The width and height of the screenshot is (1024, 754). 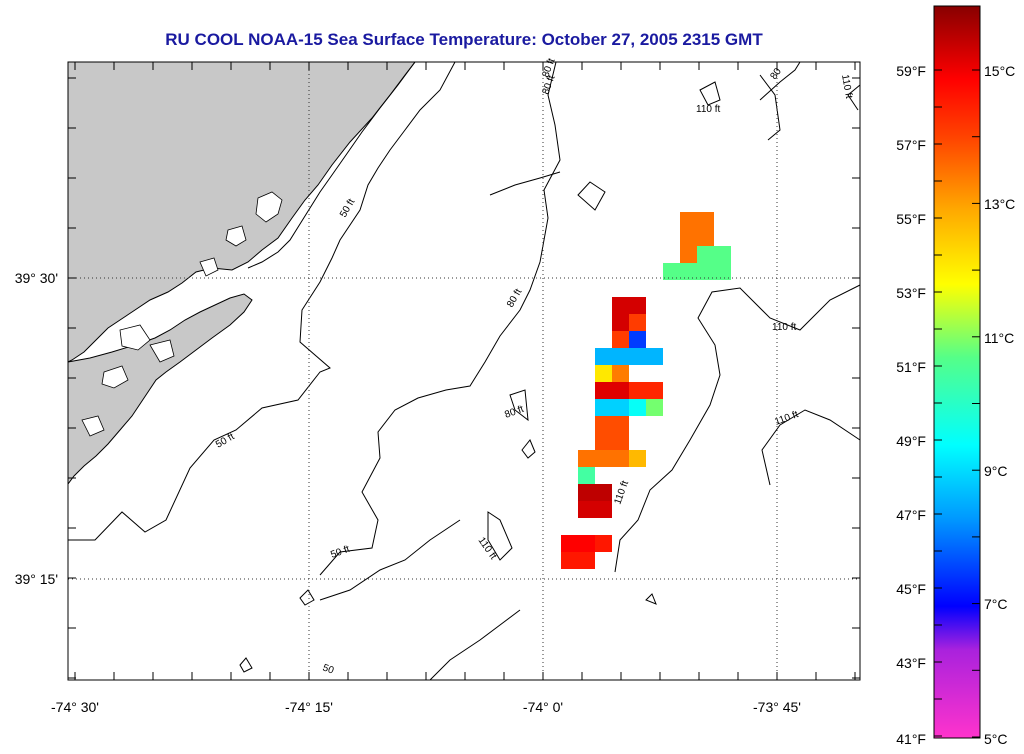 I want to click on x-tick-label: -74° 15', so click(x=309, y=707).